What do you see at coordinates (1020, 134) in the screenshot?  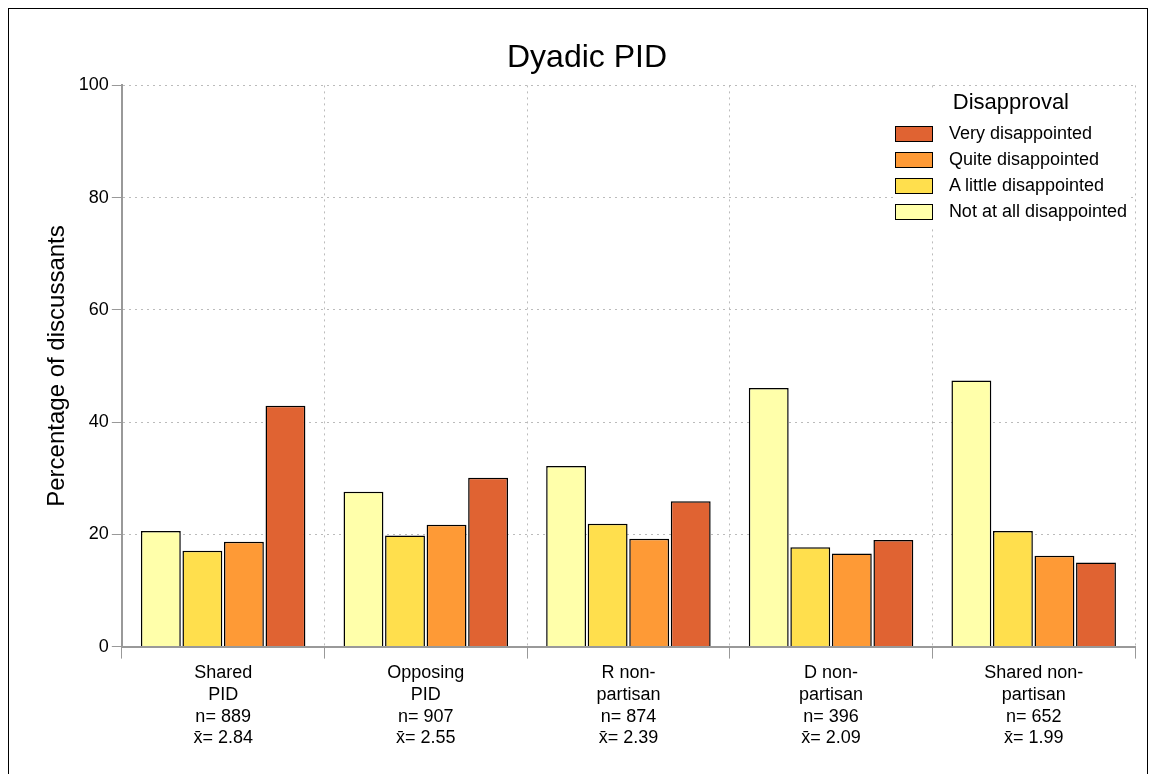 I see `legend-label: Very disappointed` at bounding box center [1020, 134].